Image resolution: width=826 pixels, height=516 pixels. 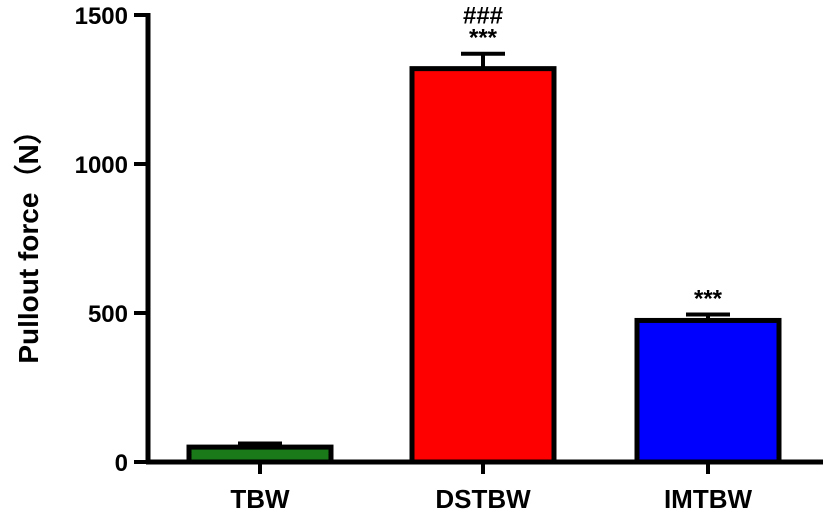 I want to click on x-tick-label-tbw: TBW, so click(x=260, y=499).